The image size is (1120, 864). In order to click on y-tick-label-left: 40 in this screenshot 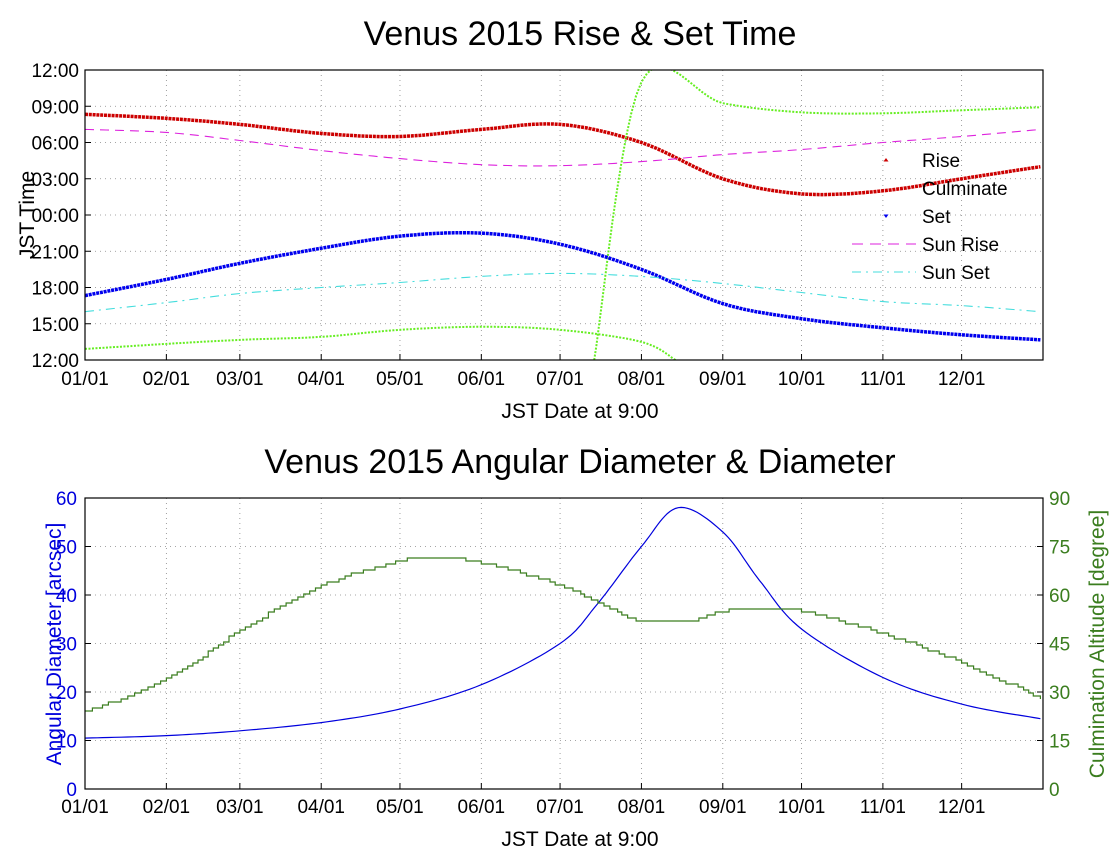, I will do `click(66, 596)`.